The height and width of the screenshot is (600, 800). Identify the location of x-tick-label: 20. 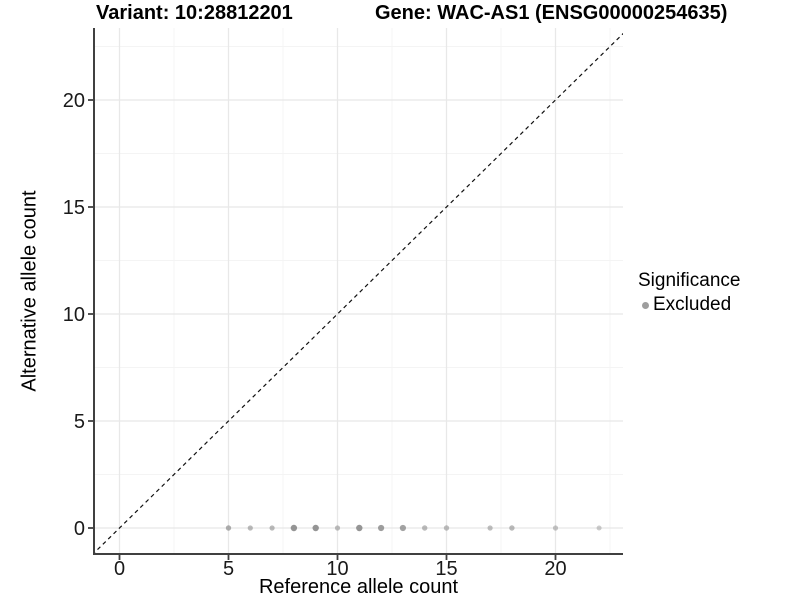
(555, 569).